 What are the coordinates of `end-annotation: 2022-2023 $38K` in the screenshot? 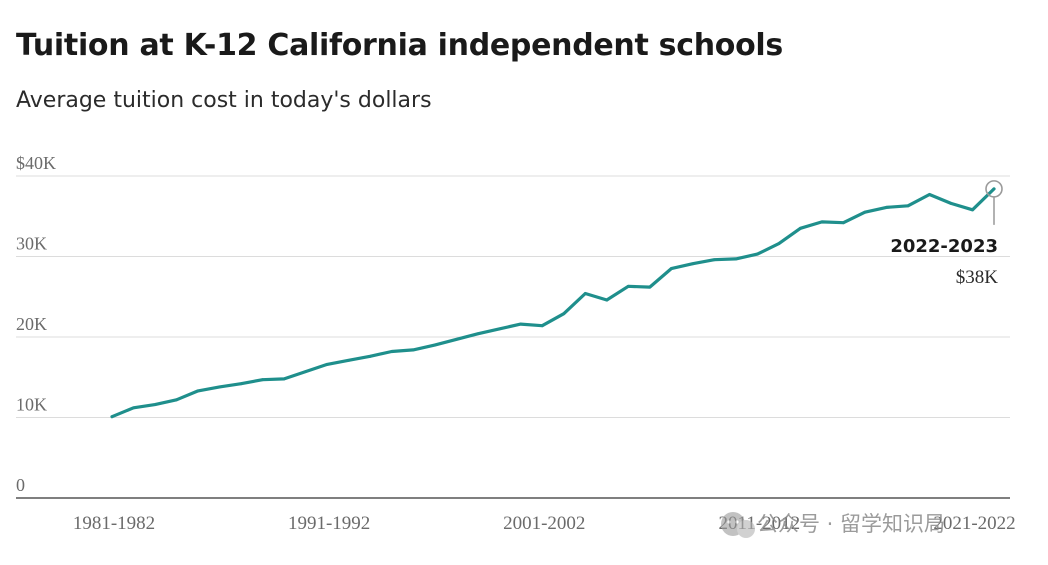 It's located at (946, 234).